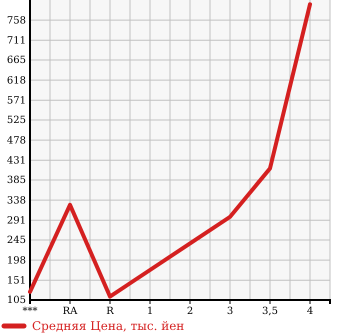 The image size is (345, 335). Describe the element at coordinates (16, 20) in the screenshot. I see `y-tick-label: 758` at that location.